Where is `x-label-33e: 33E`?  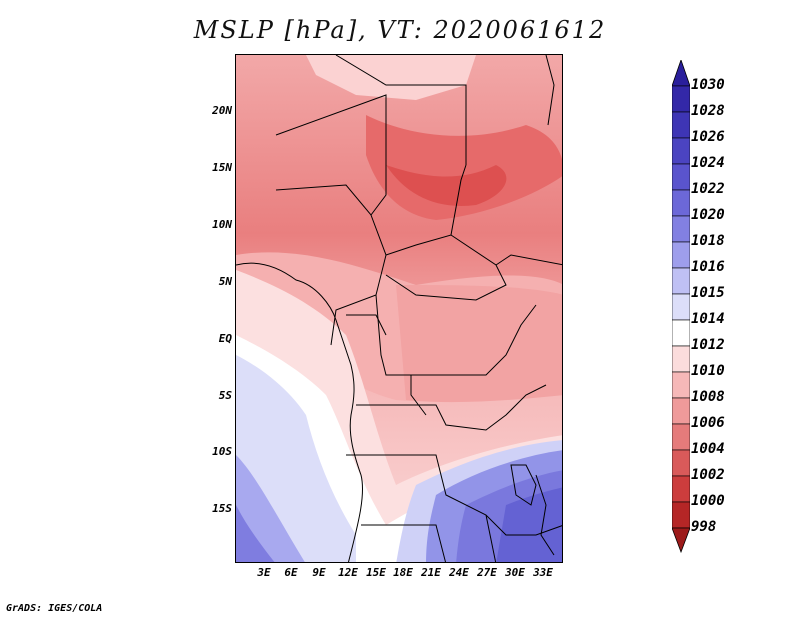 x-label-33e: 33E is located at coordinates (543, 572).